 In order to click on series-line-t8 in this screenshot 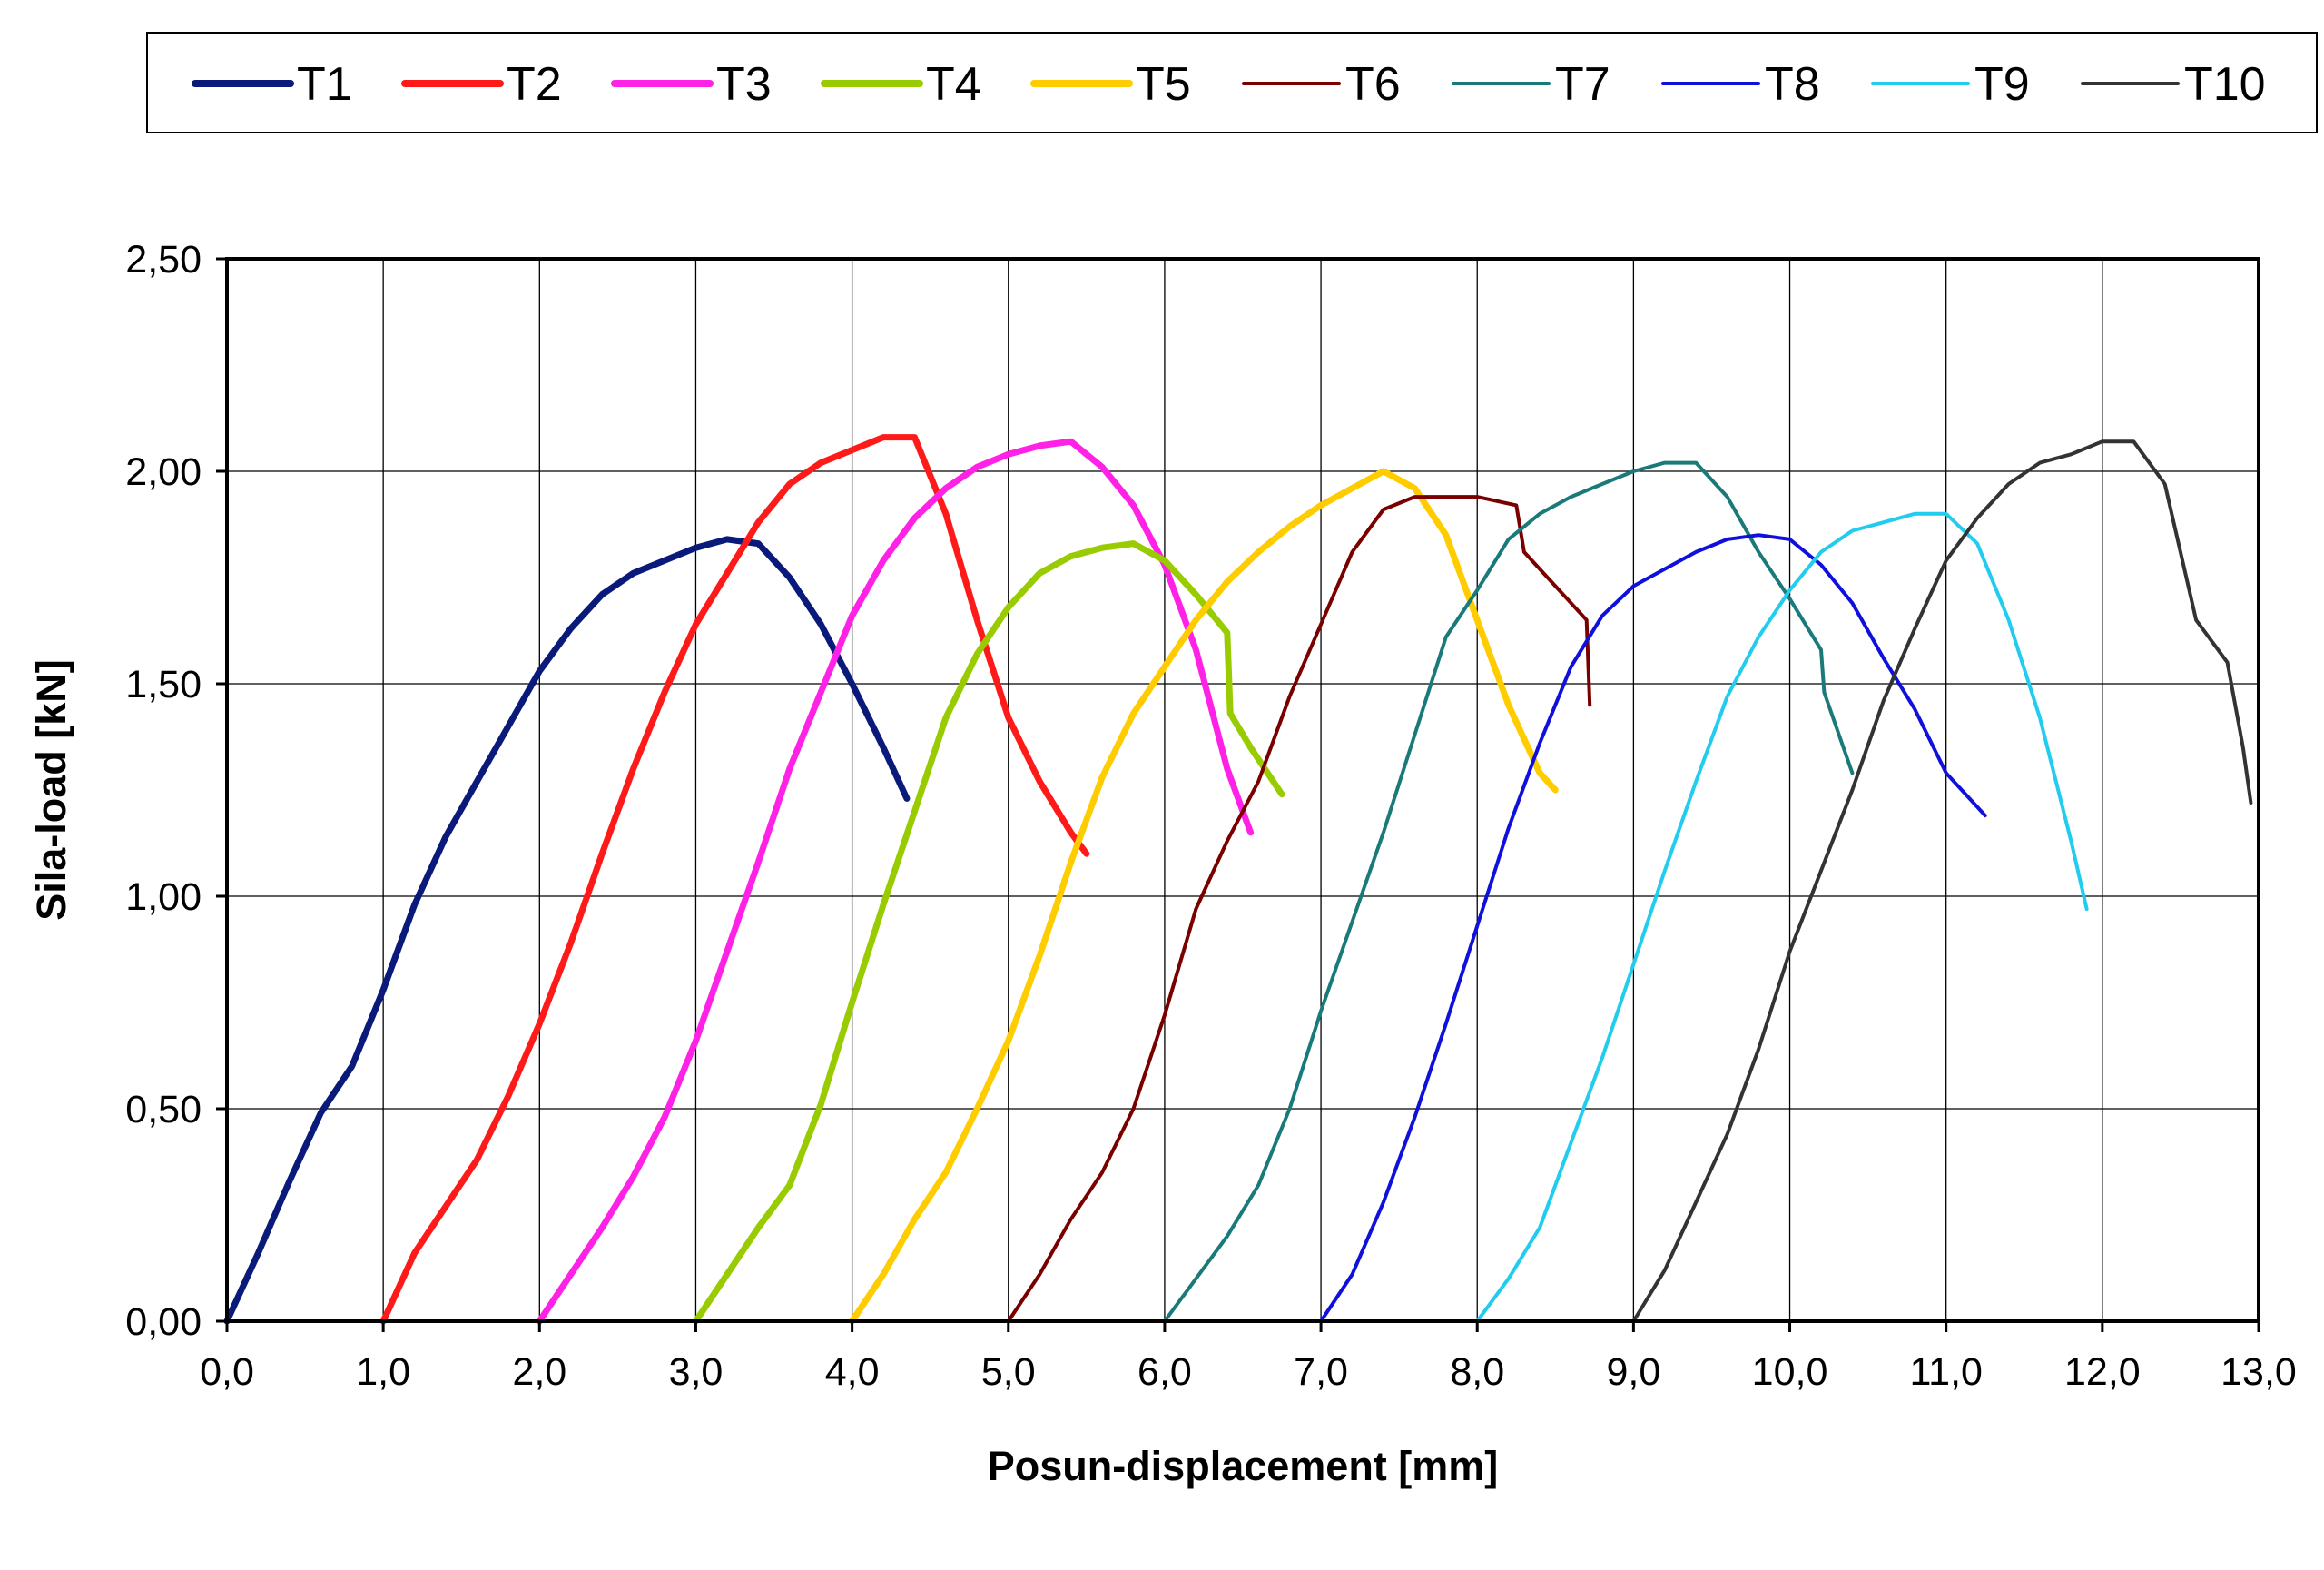, I will do `click(1653, 928)`.